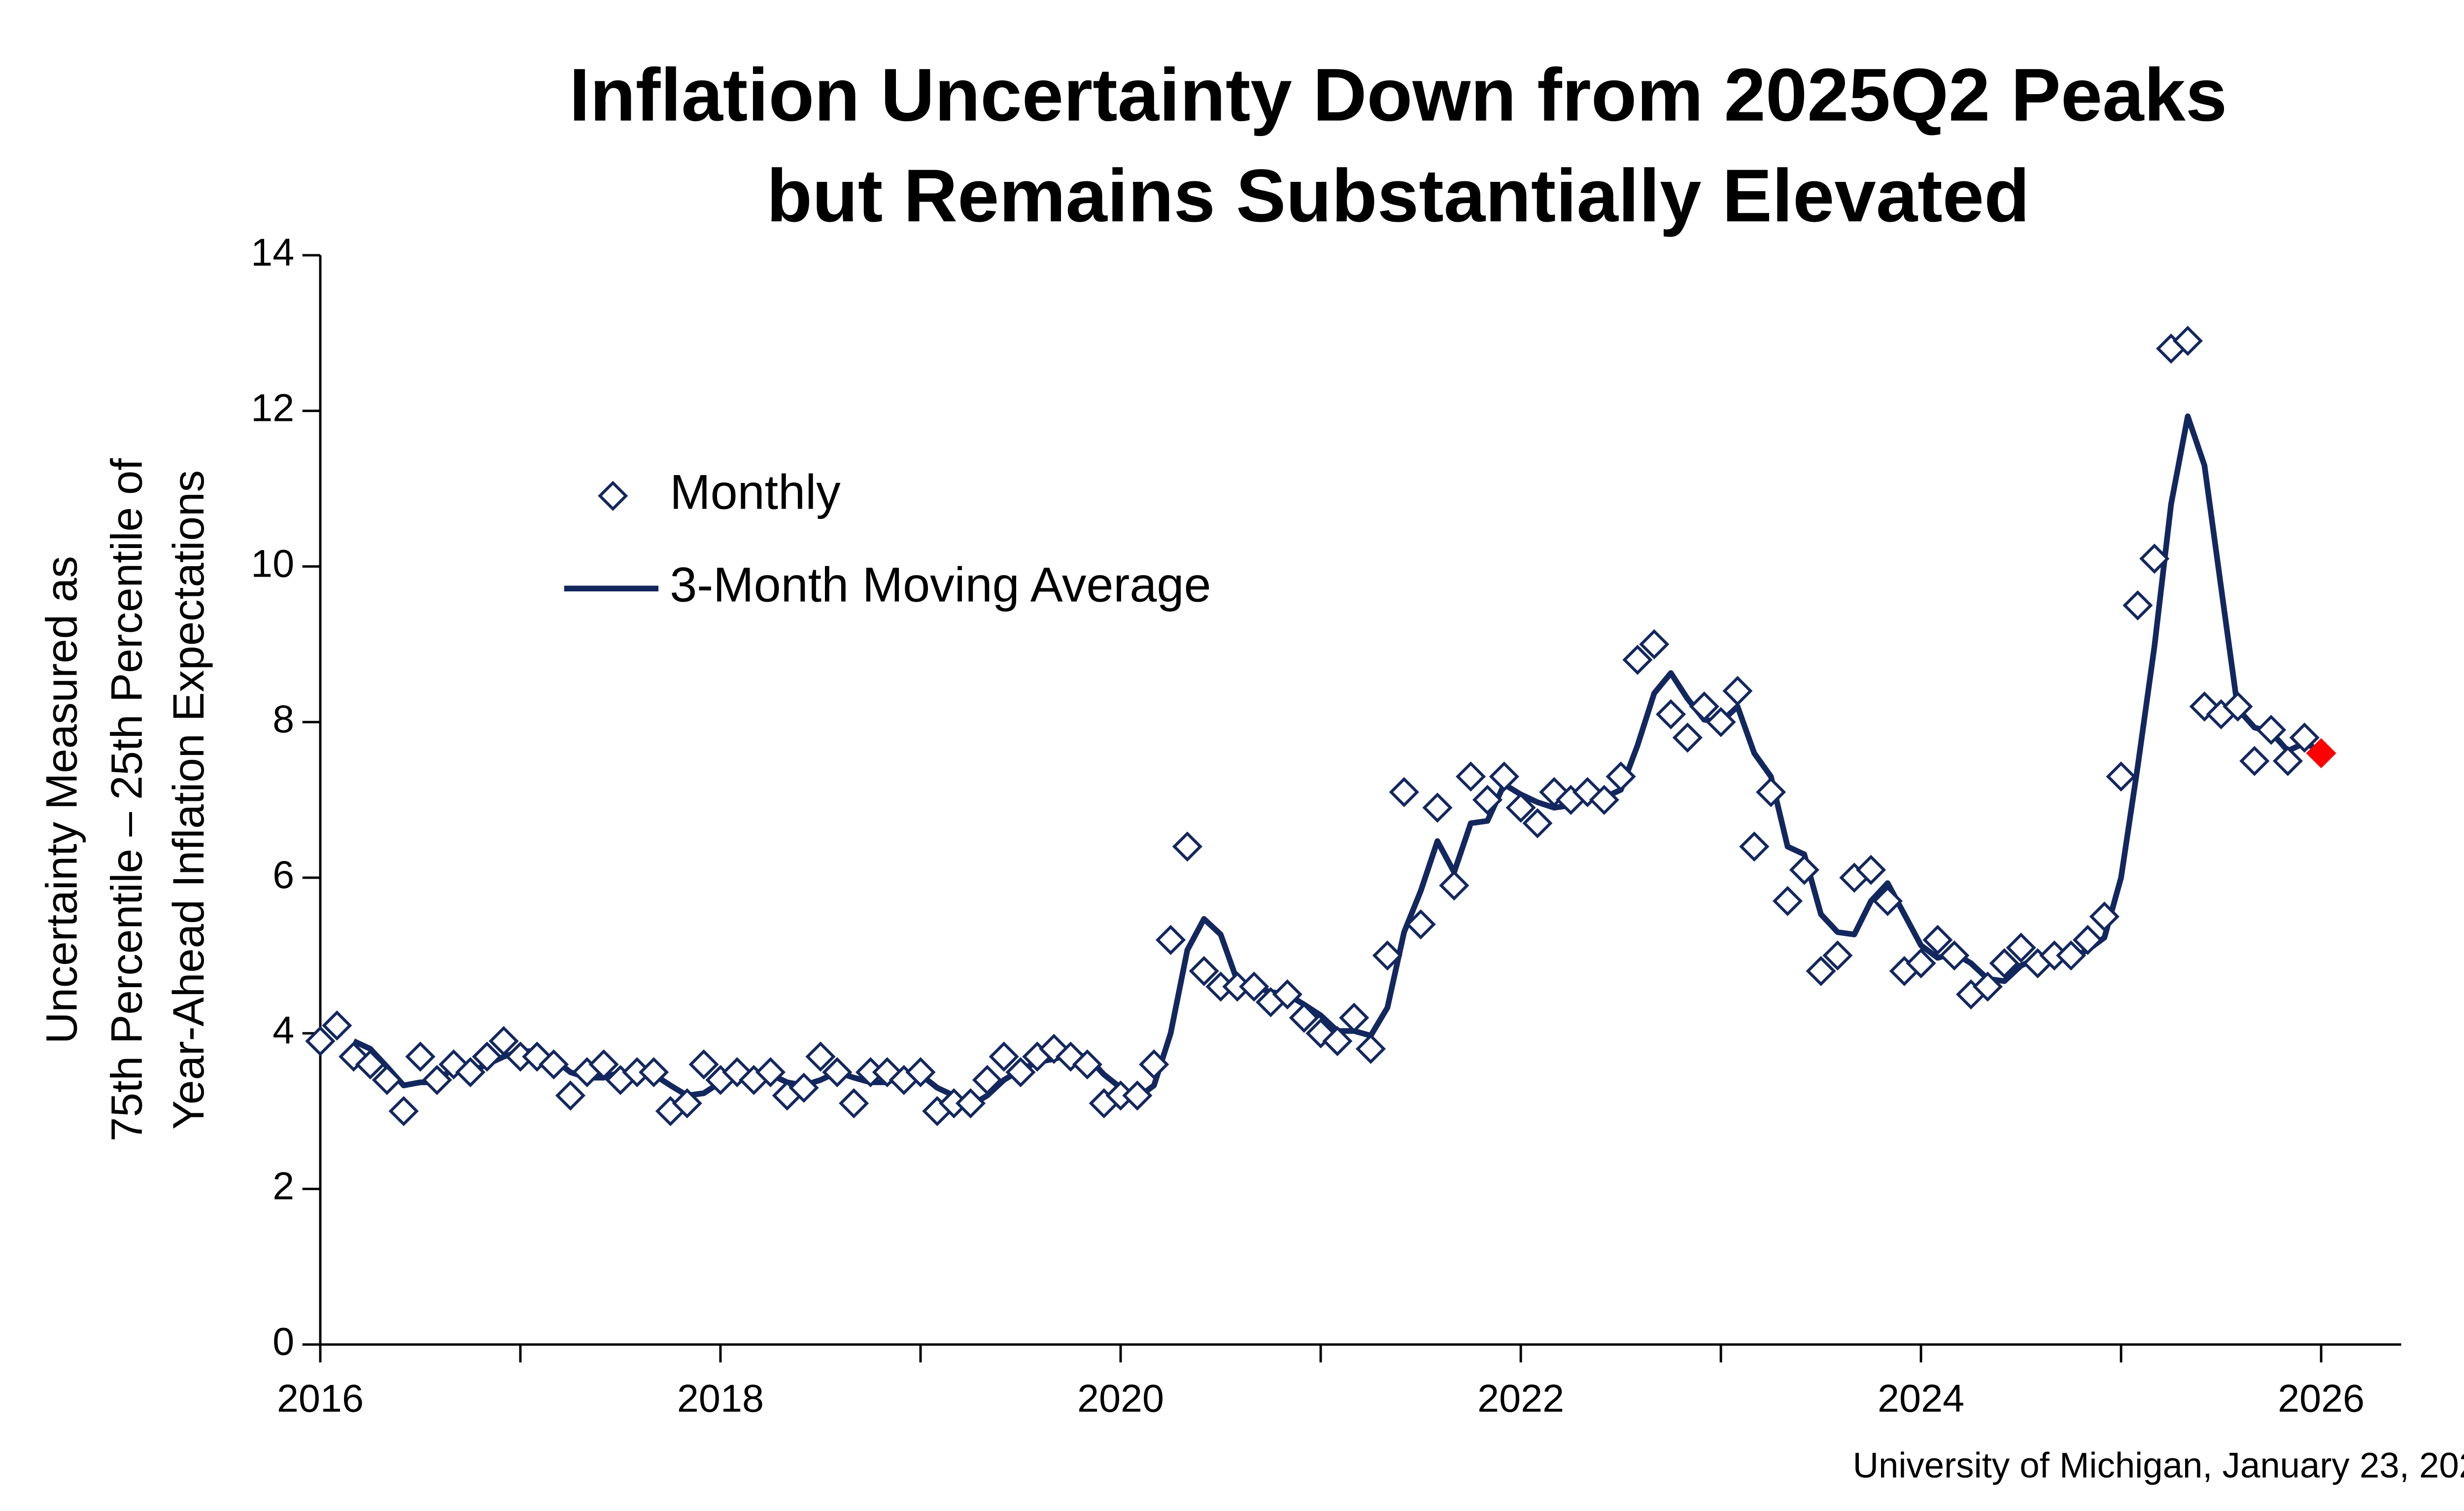  What do you see at coordinates (283, 1030) in the screenshot?
I see `y-tick-label: 4` at bounding box center [283, 1030].